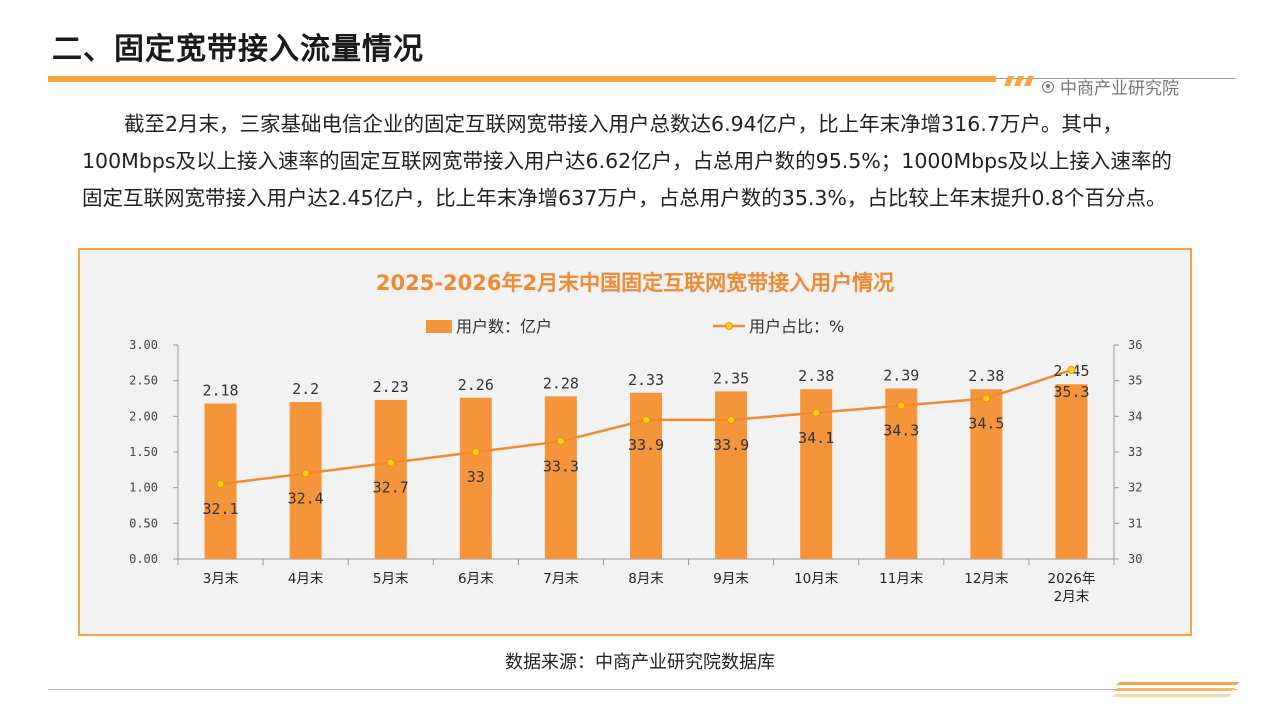 The image size is (1280, 720). Describe the element at coordinates (1116, 78) in the screenshot. I see `title-rule` at that location.